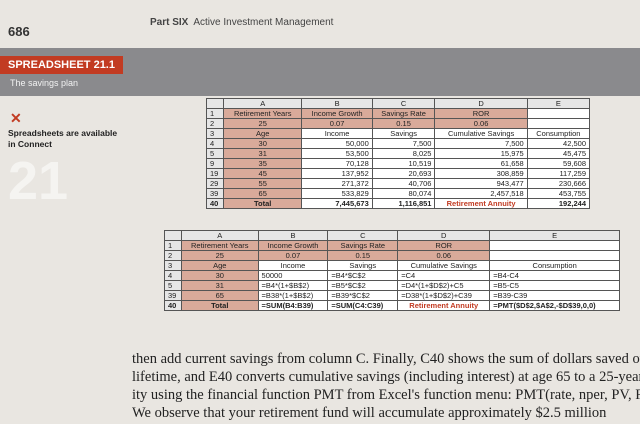 The image size is (640, 424). What do you see at coordinates (220, 255) in the screenshot?
I see `cell: 25` at bounding box center [220, 255].